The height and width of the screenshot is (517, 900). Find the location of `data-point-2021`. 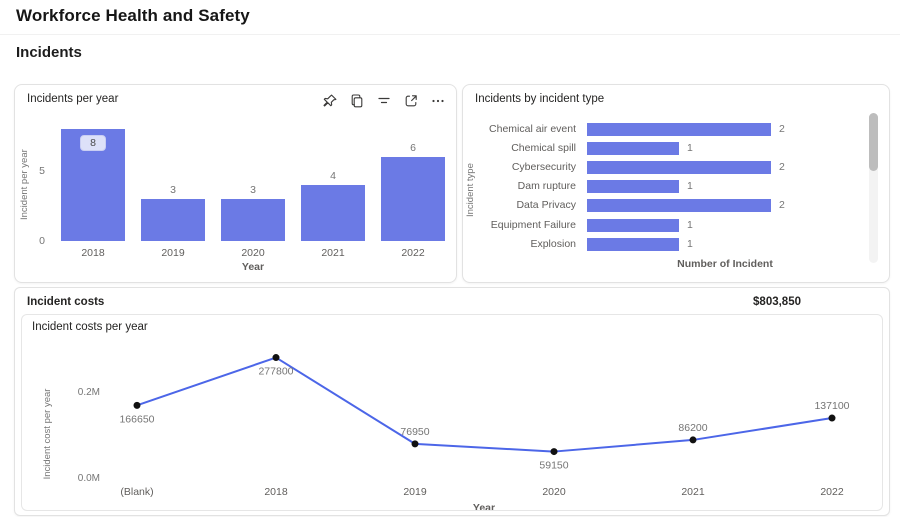

data-point-2021 is located at coordinates (693, 440).